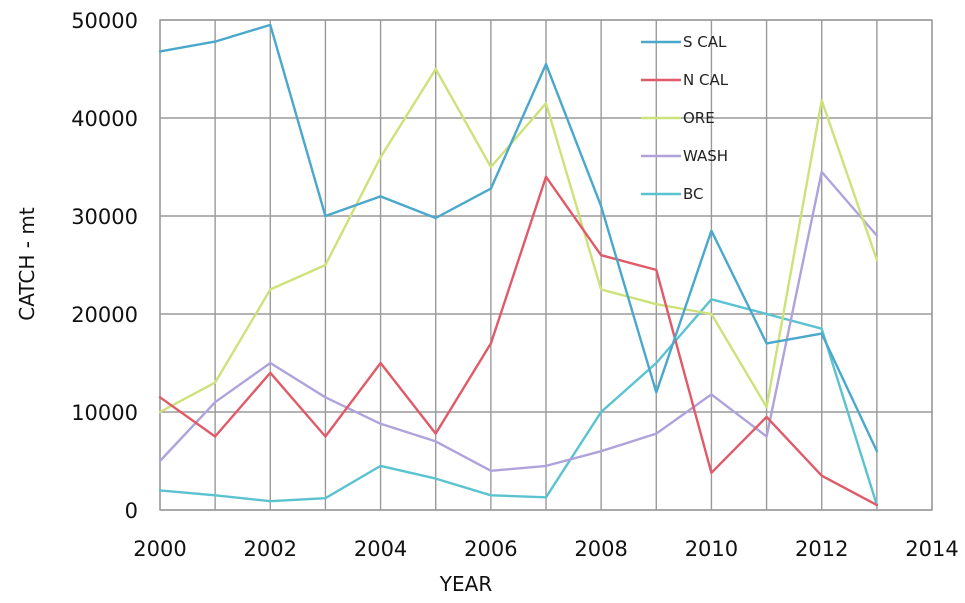  I want to click on x-tick-label: 2000, so click(159, 549).